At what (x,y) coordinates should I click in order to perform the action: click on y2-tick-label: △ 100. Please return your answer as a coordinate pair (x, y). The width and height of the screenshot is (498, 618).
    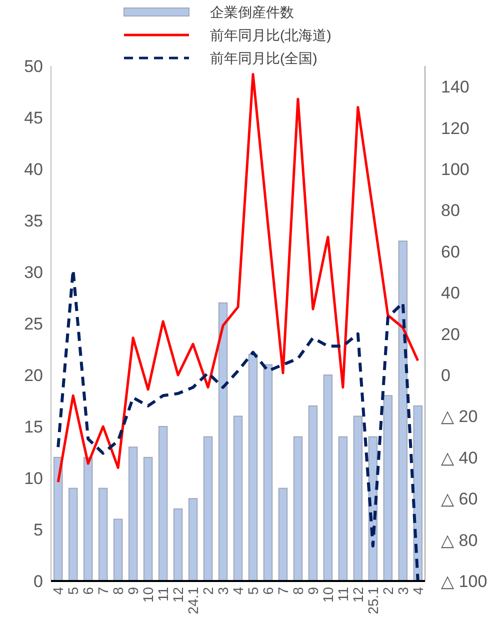
    Looking at the image, I should click on (464, 581).